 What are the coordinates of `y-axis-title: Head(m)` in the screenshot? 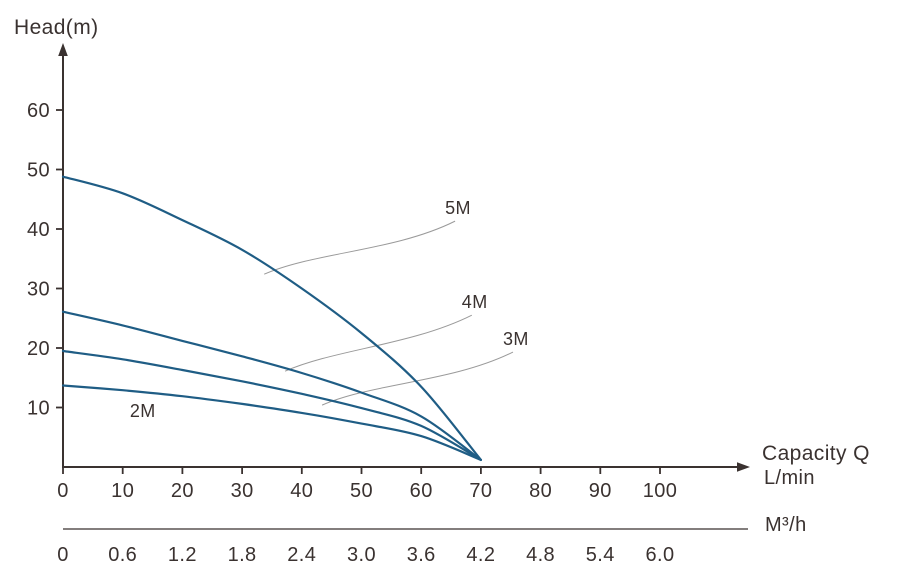 It's located at (56, 27).